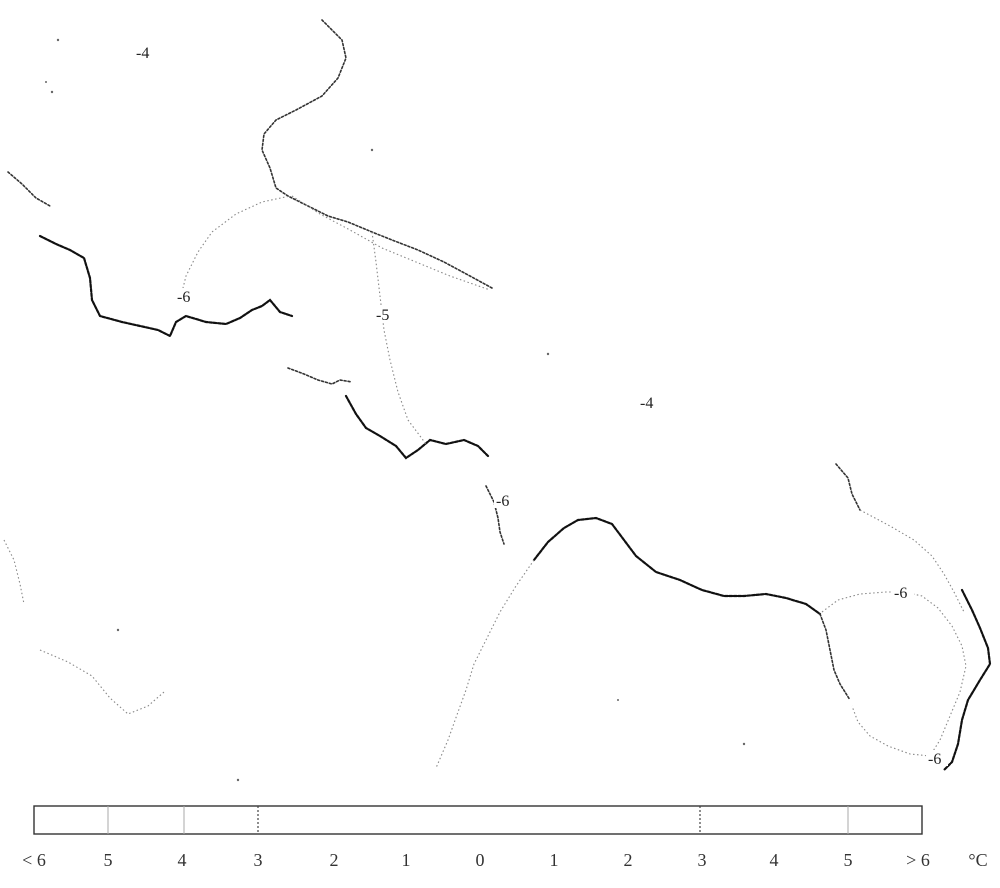 Image resolution: width=1000 pixels, height=888 pixels. Describe the element at coordinates (848, 487) in the screenshot. I see `coastline-east` at that location.